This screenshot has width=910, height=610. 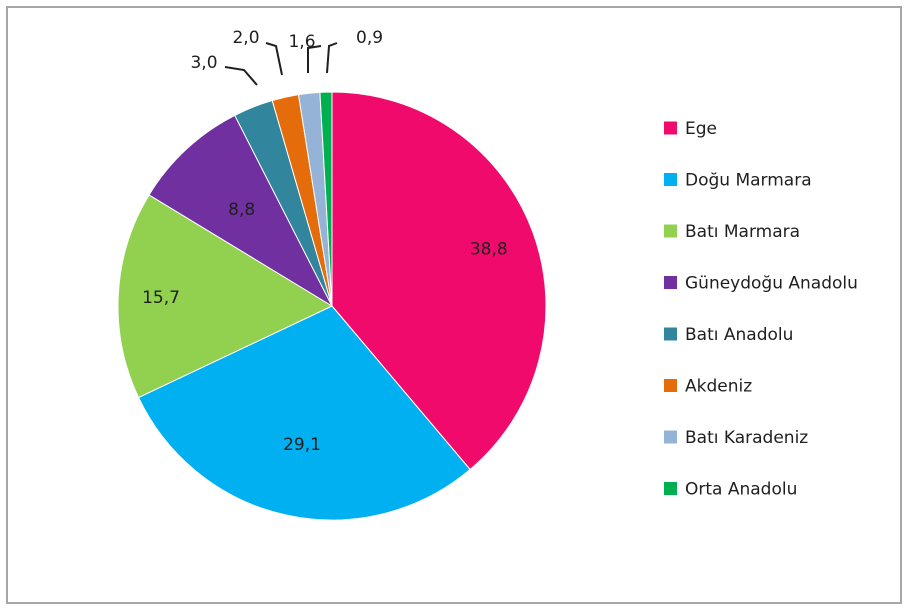 I want to click on leader-line-orta-anadolu, so click(x=332, y=58).